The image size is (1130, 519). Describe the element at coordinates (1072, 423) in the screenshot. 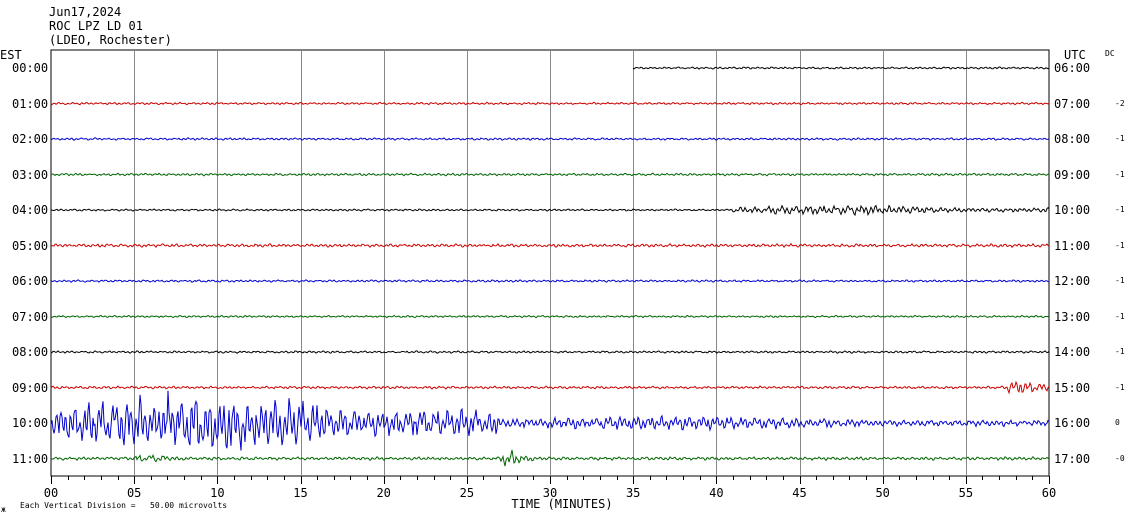

I see `utc-time-label: 16:00` at that location.